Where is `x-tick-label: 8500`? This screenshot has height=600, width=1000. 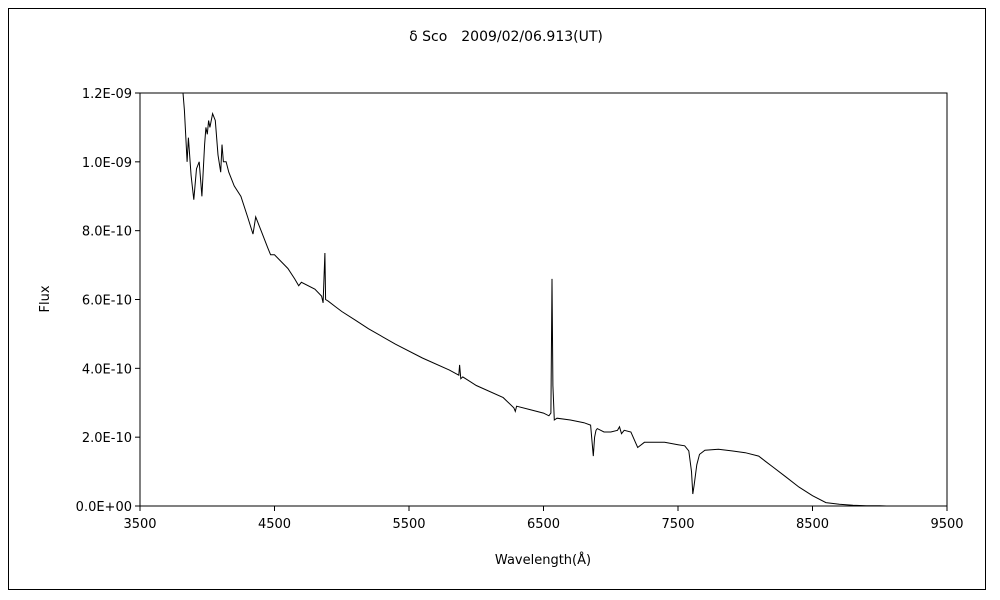
x-tick-label: 8500 is located at coordinates (812, 524).